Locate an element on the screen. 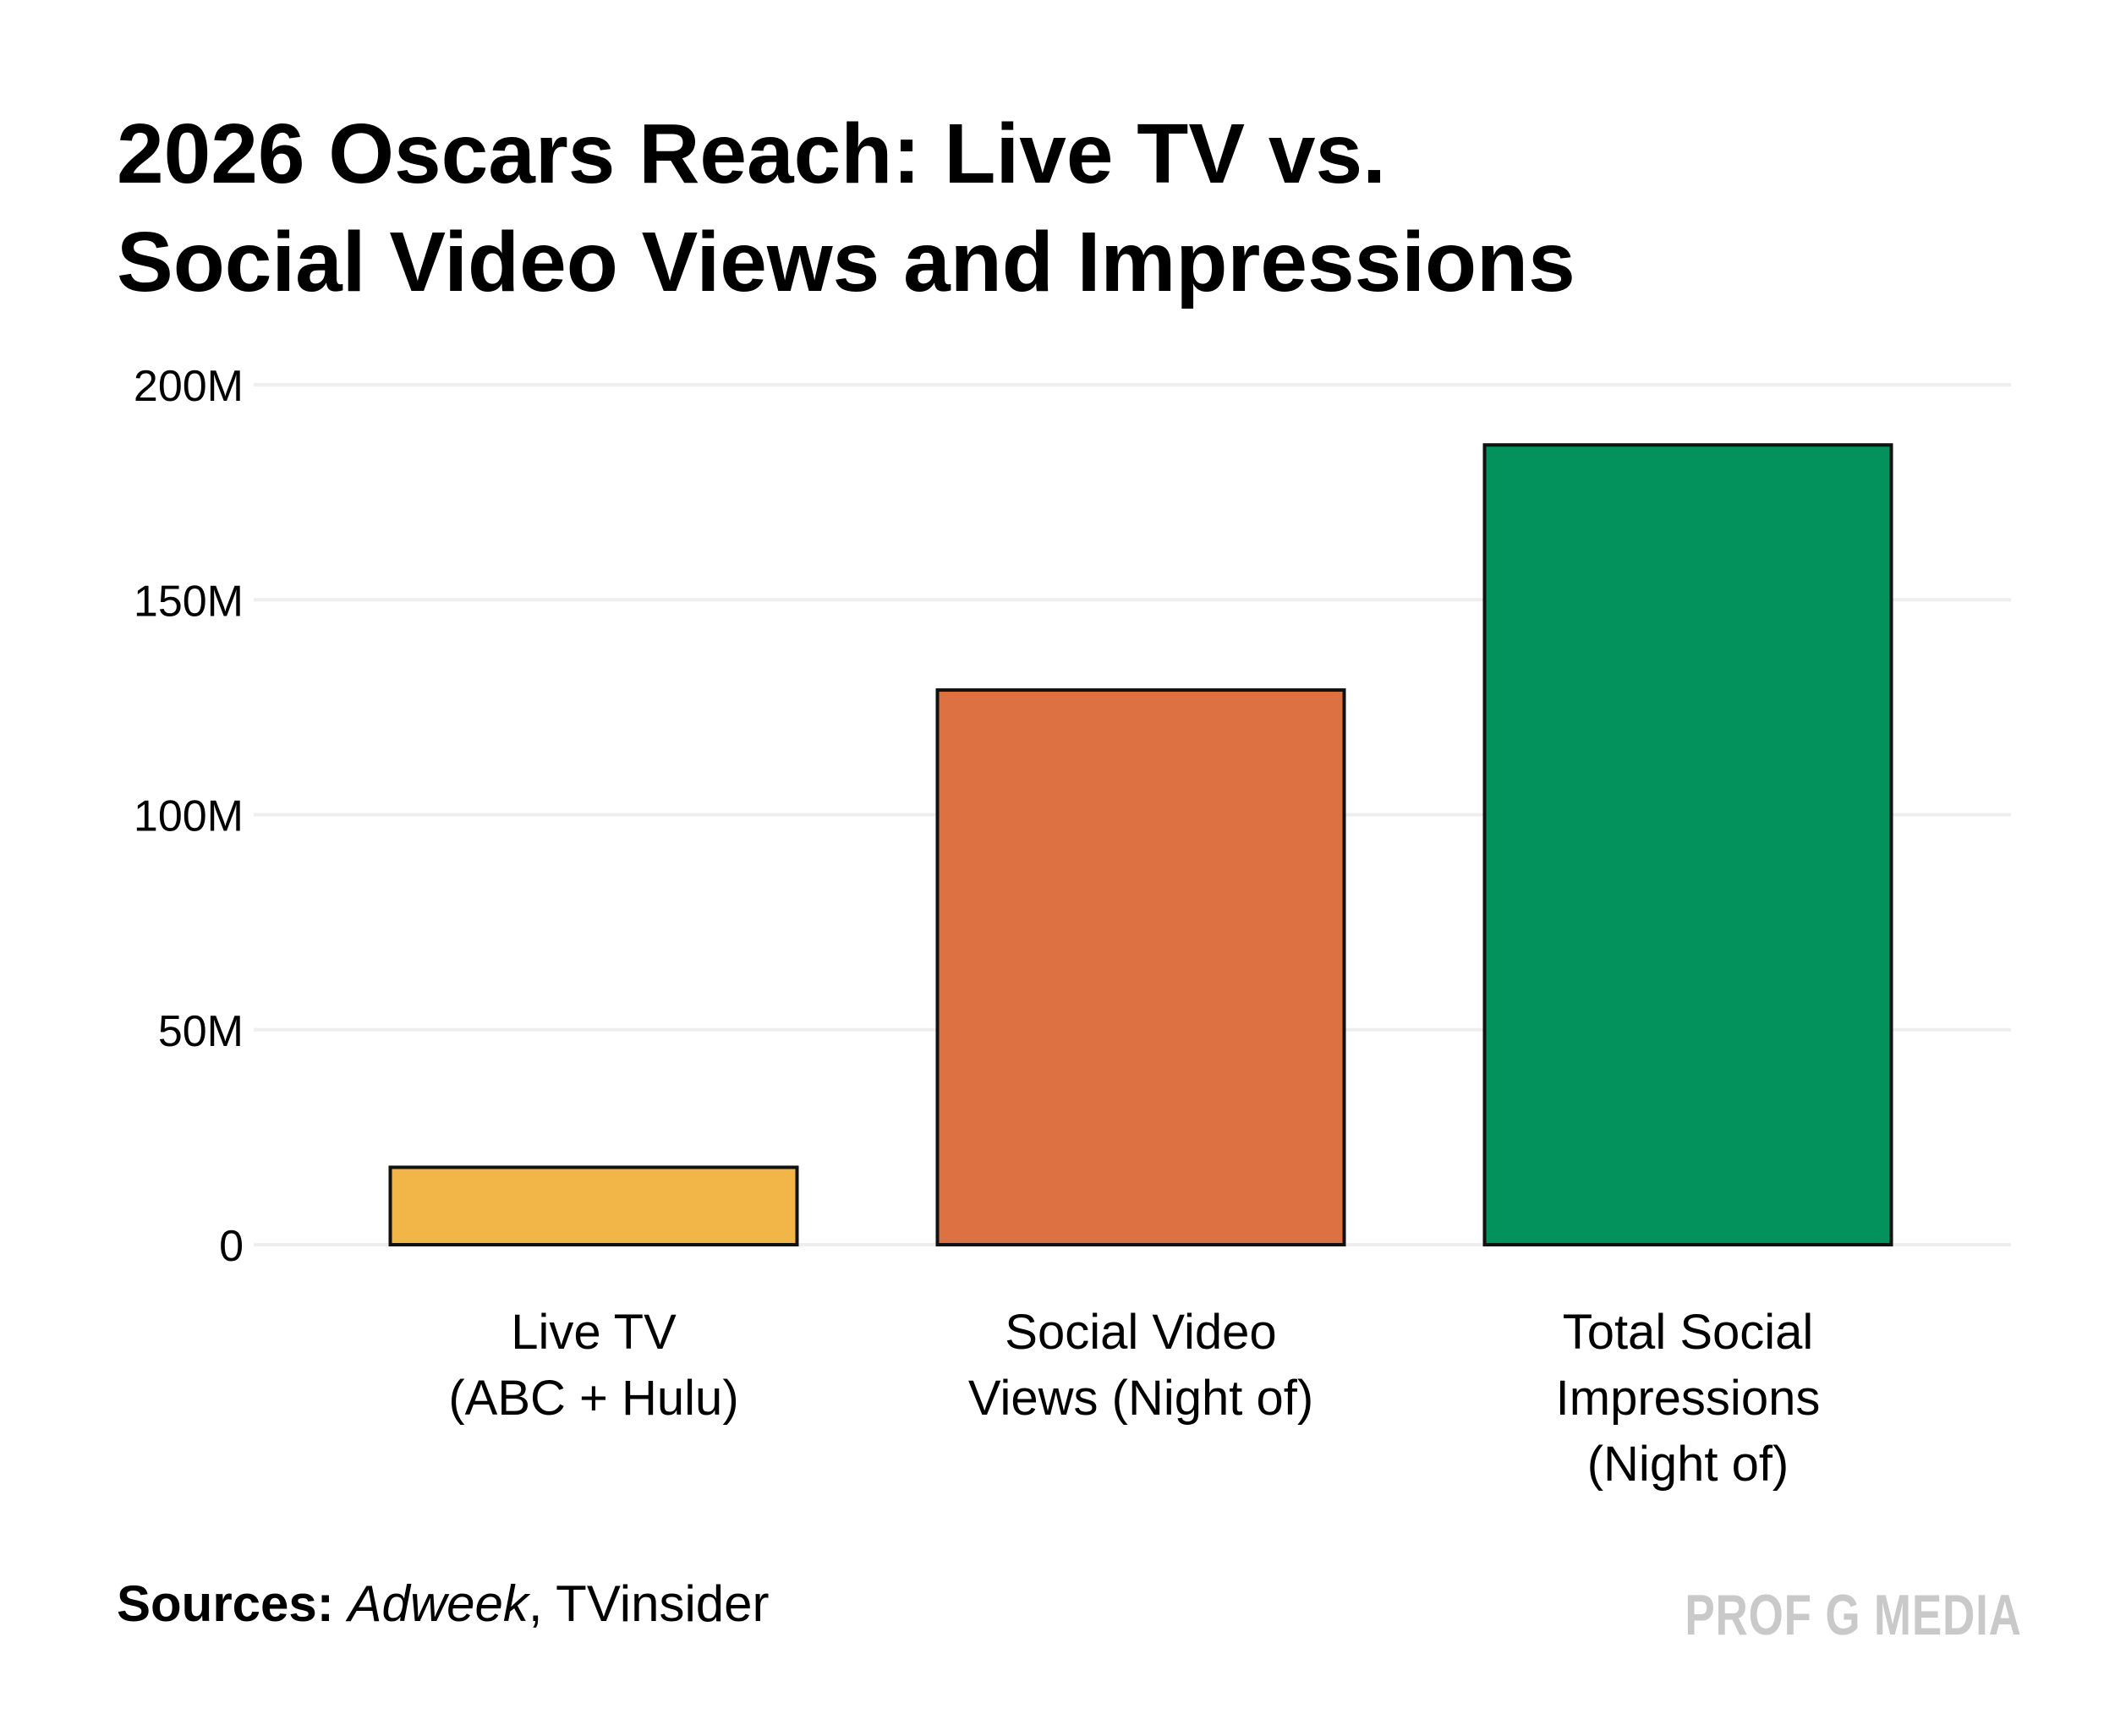  x-category-label-line: Total Social is located at coordinates (1688, 1332).